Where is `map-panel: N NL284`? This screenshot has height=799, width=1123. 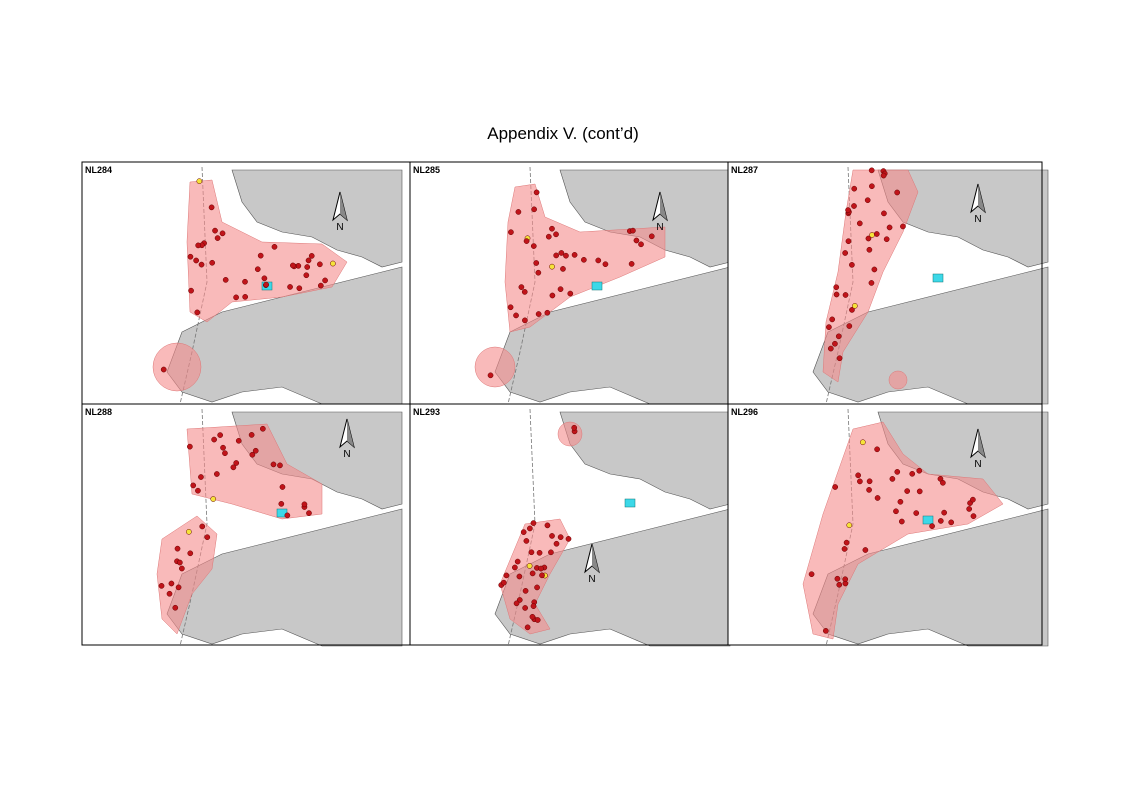 map-panel: N NL284 is located at coordinates (246, 283).